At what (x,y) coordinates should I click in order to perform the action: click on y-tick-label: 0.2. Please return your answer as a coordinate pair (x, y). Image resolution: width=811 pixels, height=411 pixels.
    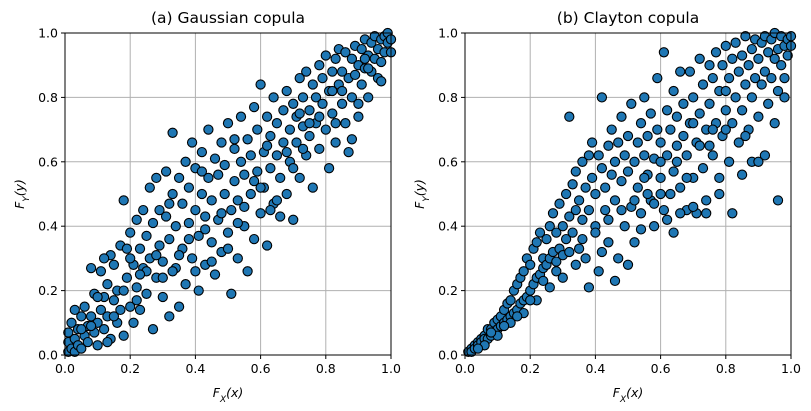
    Looking at the image, I should click on (48, 290).